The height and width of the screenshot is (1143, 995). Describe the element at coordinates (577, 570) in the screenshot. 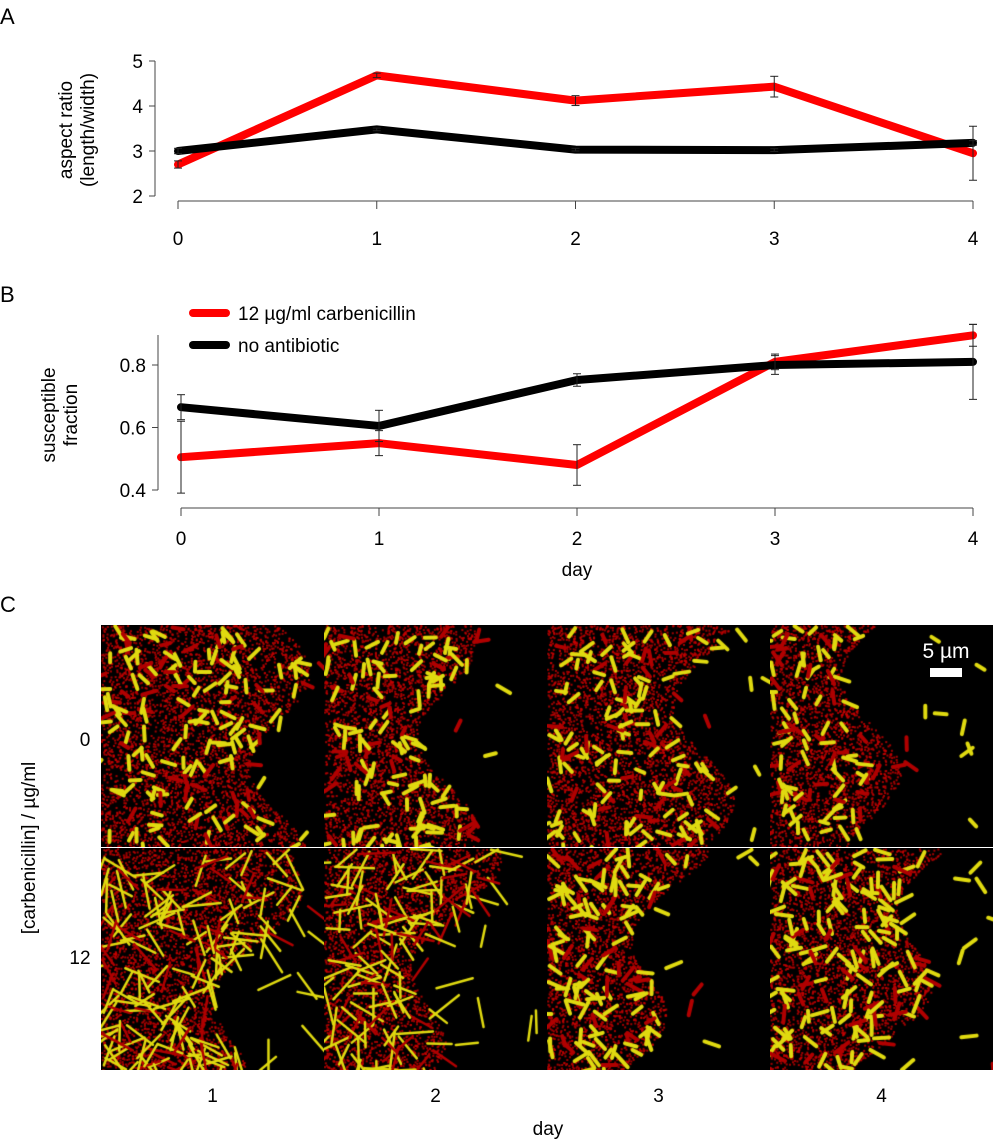

I see `x-axis-label: day` at that location.